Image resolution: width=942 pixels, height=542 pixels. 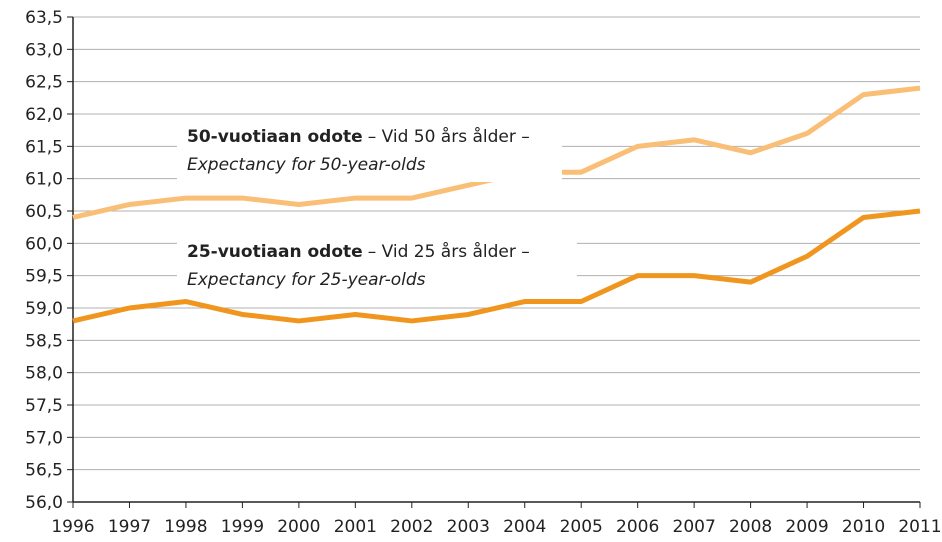 I want to click on y-tick-label: 62,0, so click(x=44, y=115).